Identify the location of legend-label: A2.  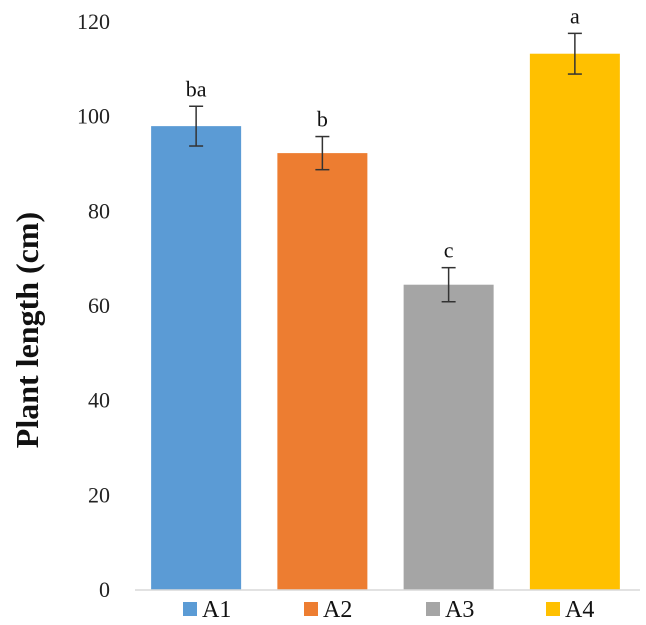
(337, 610).